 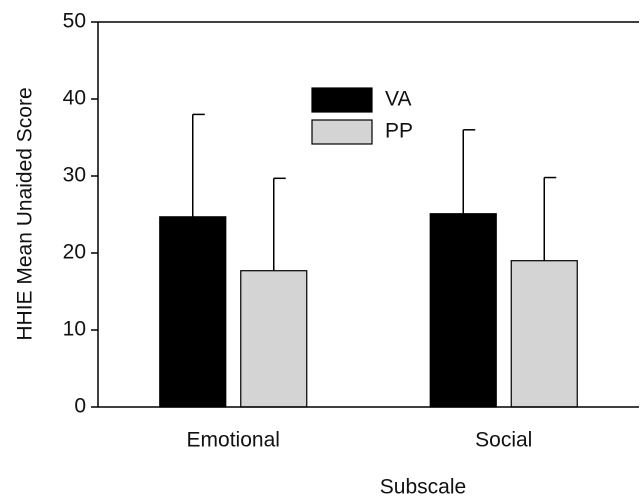 I want to click on legend-label: PP, so click(x=399, y=131).